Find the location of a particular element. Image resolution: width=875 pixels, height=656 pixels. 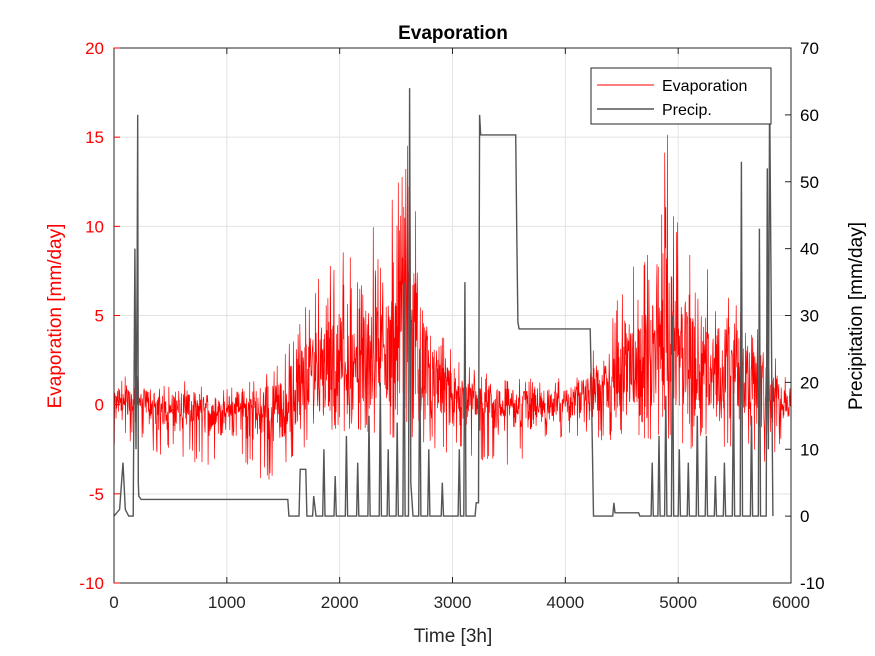

left-y-tick-label: 5 is located at coordinates (99, 316).